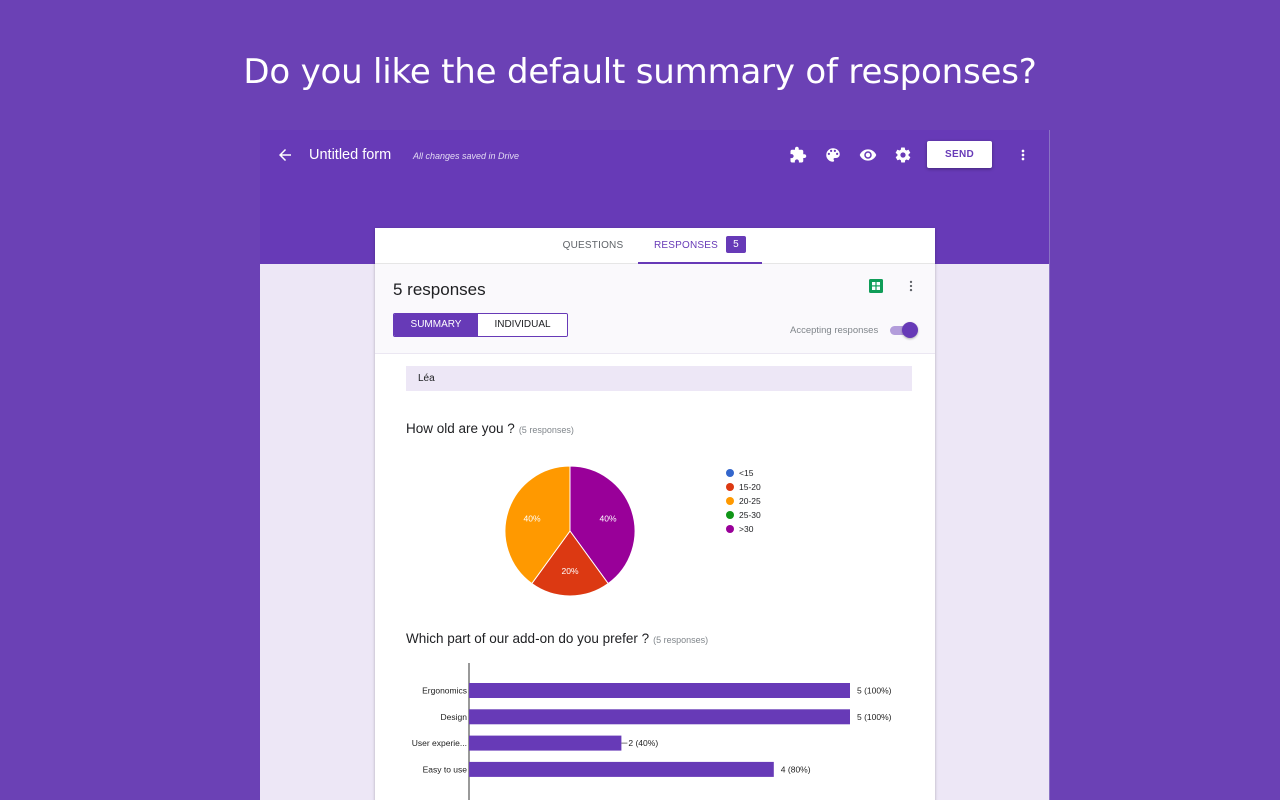 The width and height of the screenshot is (1280, 800). Describe the element at coordinates (1023, 155) in the screenshot. I see `more-vert-icon` at that location.